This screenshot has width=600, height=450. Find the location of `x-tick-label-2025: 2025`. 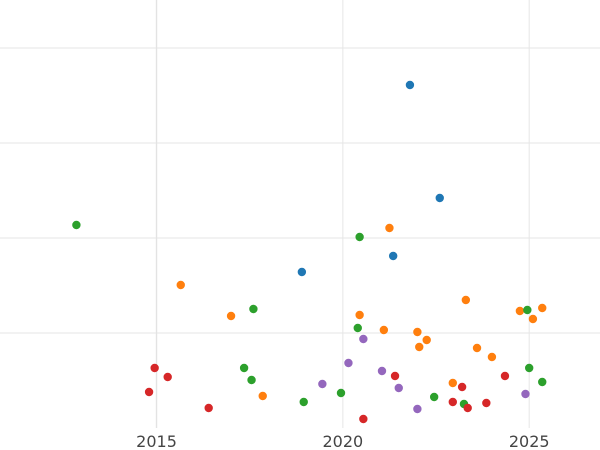

x-tick-label-2025: 2025 is located at coordinates (529, 441).